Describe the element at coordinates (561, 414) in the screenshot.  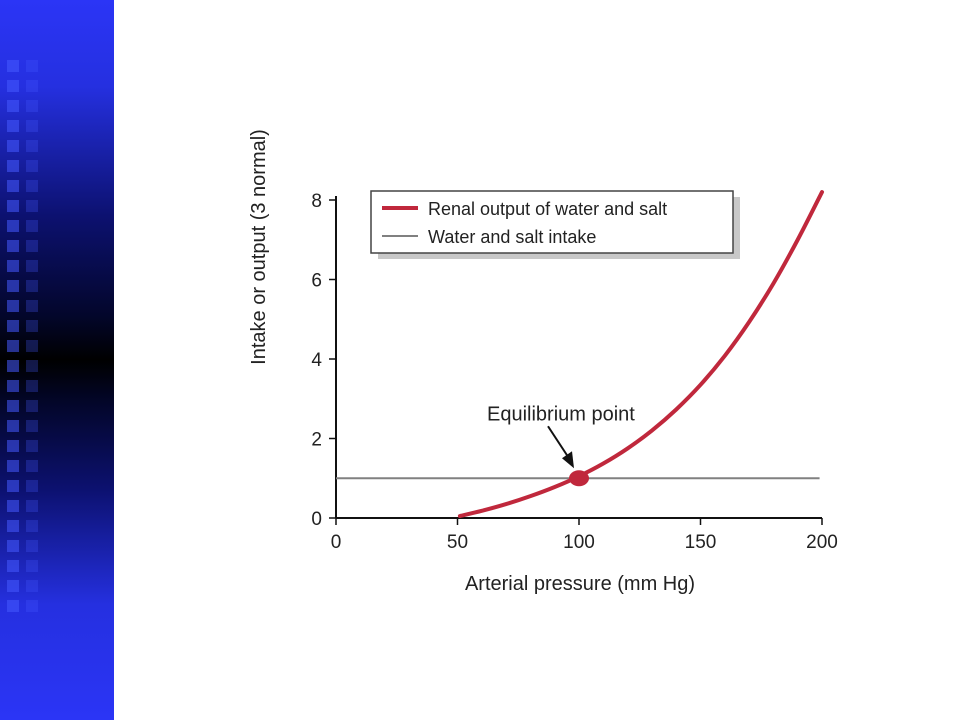
I see `equilibrium-point-label: Equilibrium point` at that location.